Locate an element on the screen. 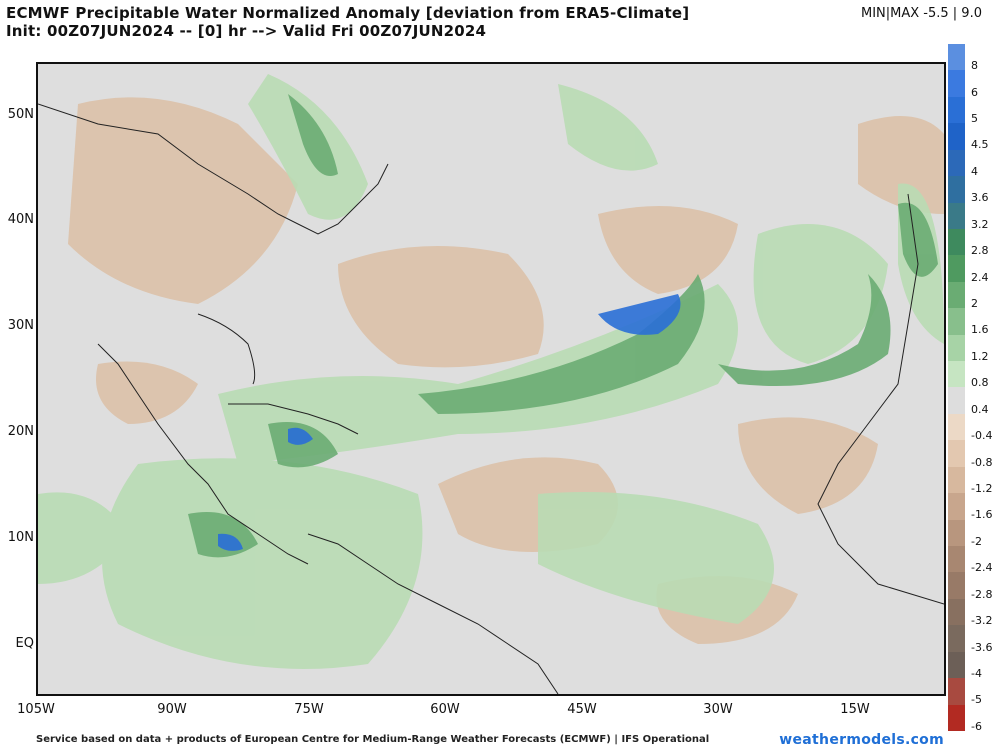 The width and height of the screenshot is (1000, 750). scale-label: -4 is located at coordinates (976, 673).